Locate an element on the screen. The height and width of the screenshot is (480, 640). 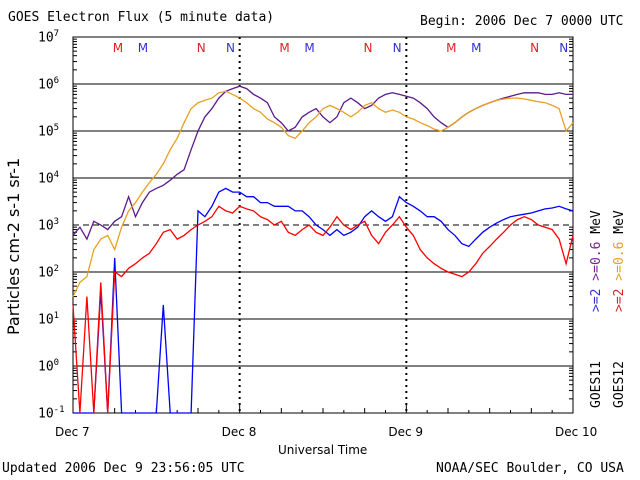
legend-goes12-energies: >=2 >=0.6 MeV is located at coordinates (619, 261).